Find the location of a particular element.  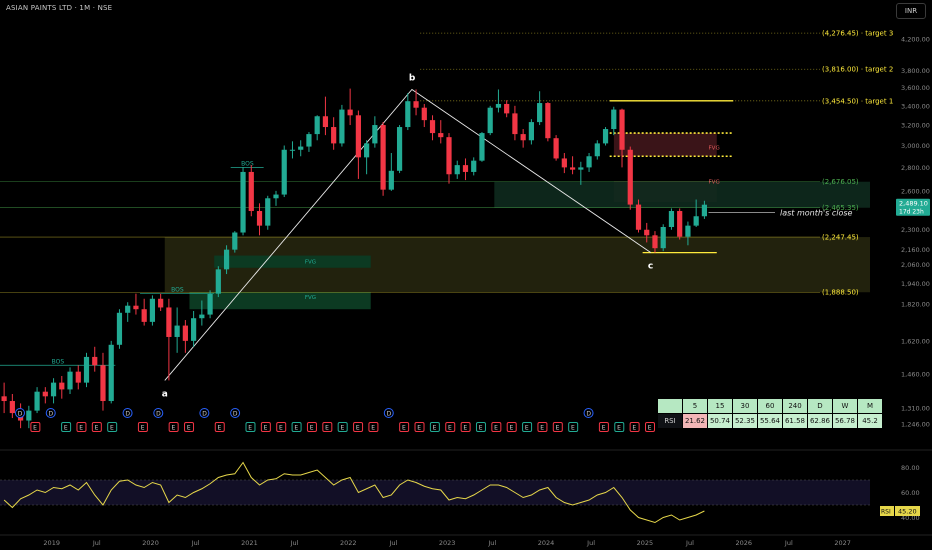

price-axis-label: 3,200.00 is located at coordinates (915, 126).